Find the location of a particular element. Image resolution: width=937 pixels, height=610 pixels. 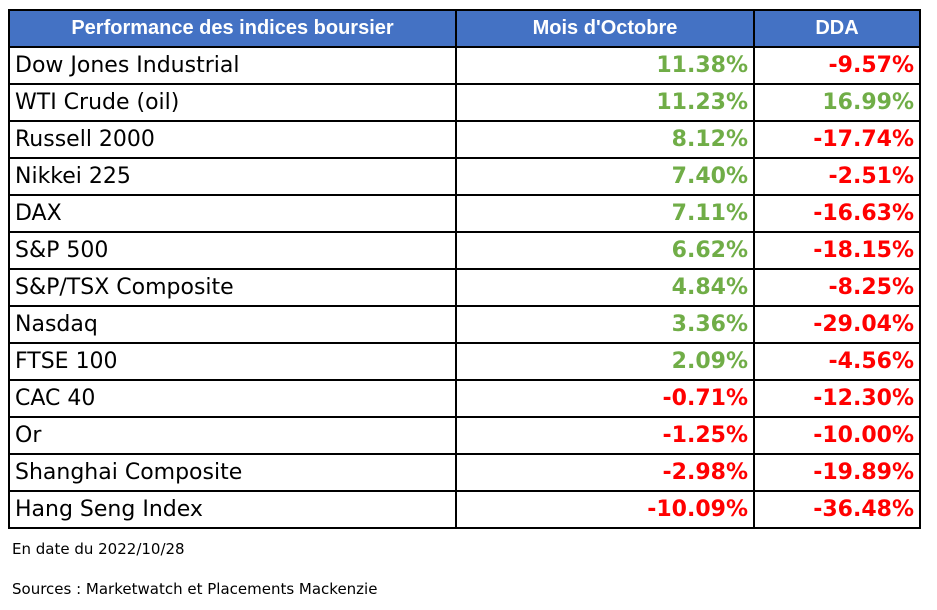

index-name-cell: Nikkei 225 is located at coordinates (232, 176).